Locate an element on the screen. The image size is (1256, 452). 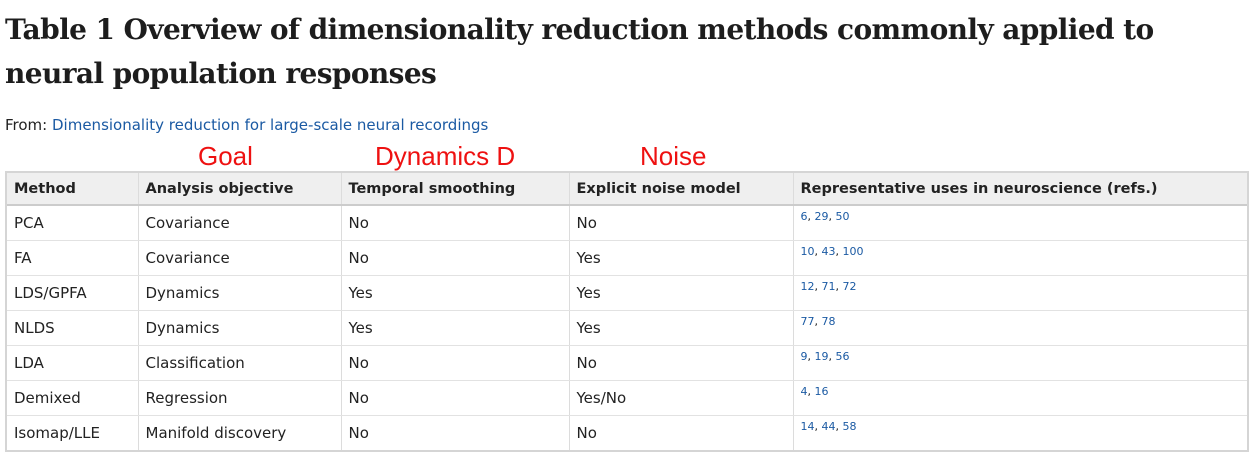
table-row: LDS/GPFA Dynamics Yes Yes 12, 71, 72 is located at coordinates (627, 293).